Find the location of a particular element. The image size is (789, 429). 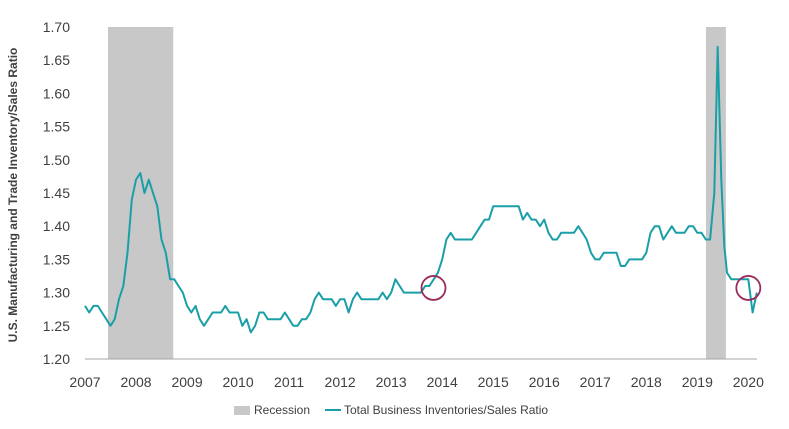

x-tick-label-12: 2019 is located at coordinates (697, 382).